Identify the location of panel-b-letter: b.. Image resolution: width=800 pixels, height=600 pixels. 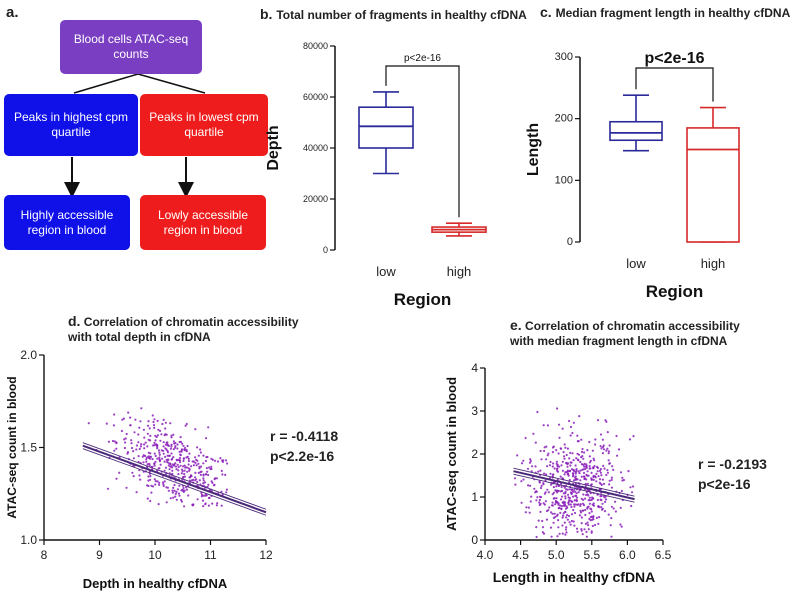
(266, 14).